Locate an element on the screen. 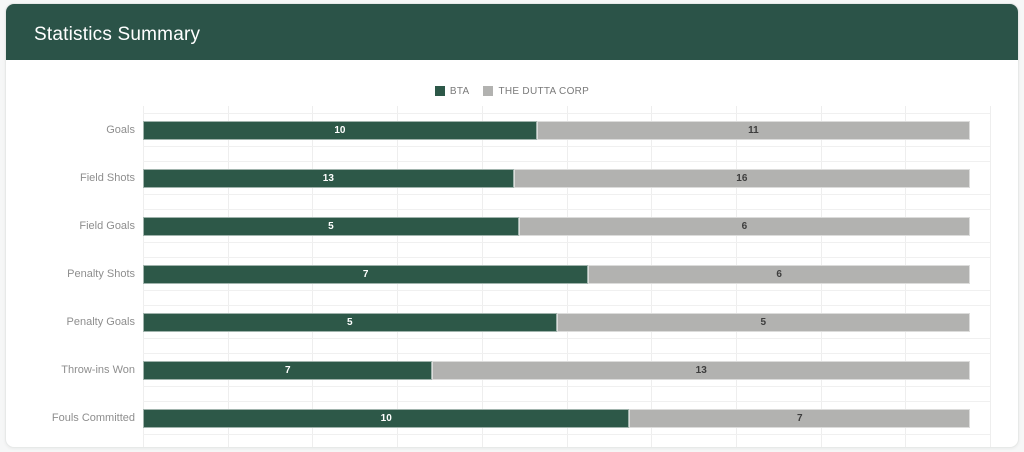 This screenshot has height=452, width=1024. page-title: Statistics Summary is located at coordinates (117, 34).